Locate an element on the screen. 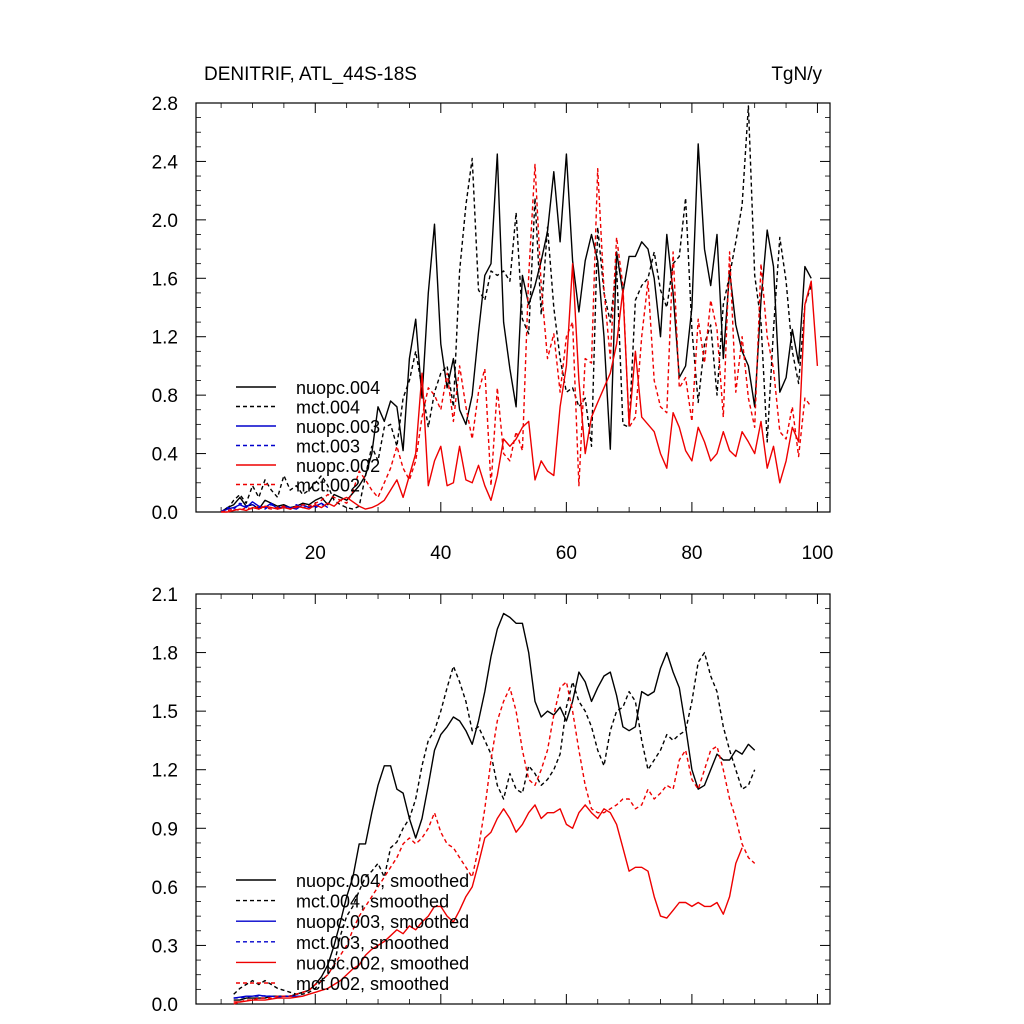 This screenshot has height=1024, width=1024. y-tick-label: 0.8 is located at coordinates (165, 396).